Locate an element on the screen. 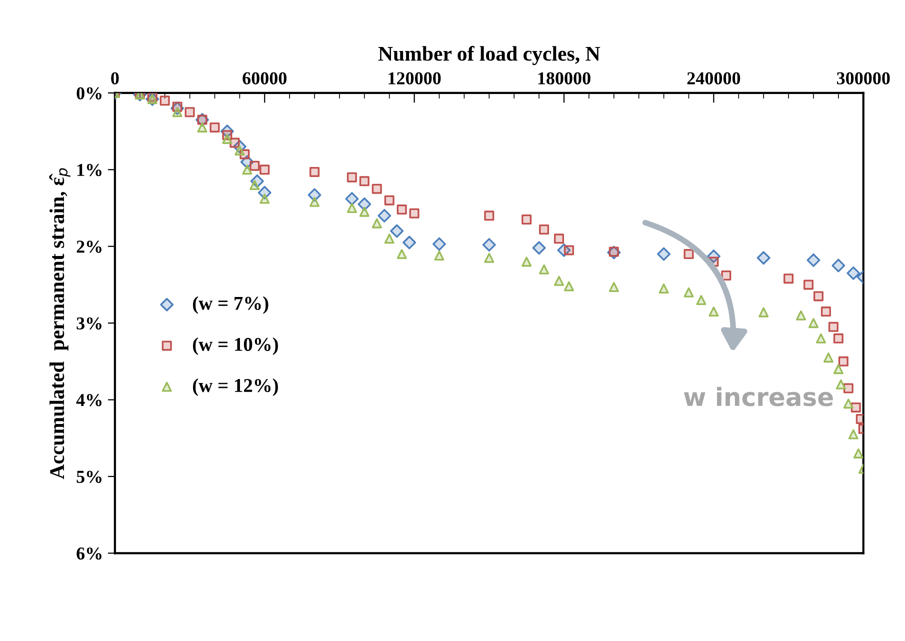  legend-label: (w = 10%) is located at coordinates (235, 346).